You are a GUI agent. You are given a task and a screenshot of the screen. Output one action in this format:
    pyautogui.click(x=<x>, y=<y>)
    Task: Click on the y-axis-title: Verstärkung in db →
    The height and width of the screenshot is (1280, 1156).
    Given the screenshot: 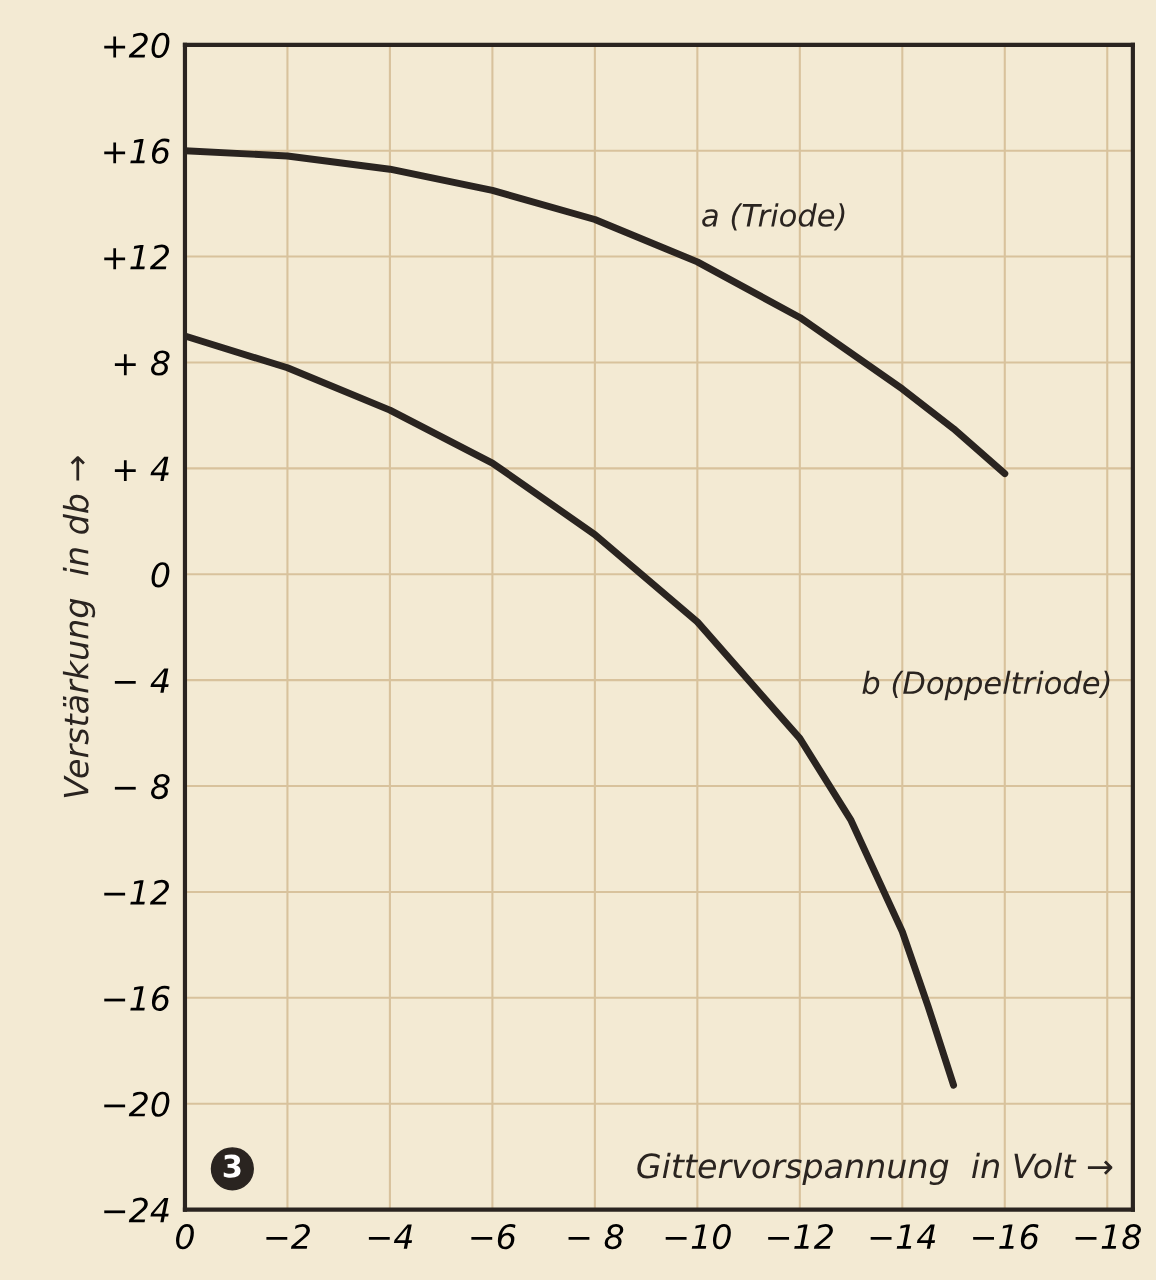 What is the action you would take?
    pyautogui.click(x=79, y=627)
    